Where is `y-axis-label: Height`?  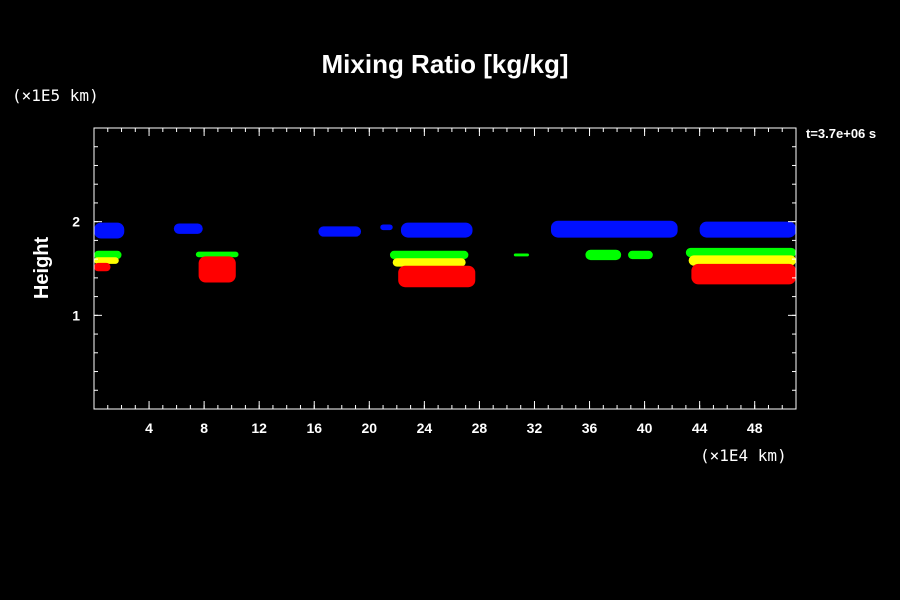
y-axis-label: Height is located at coordinates (42, 268).